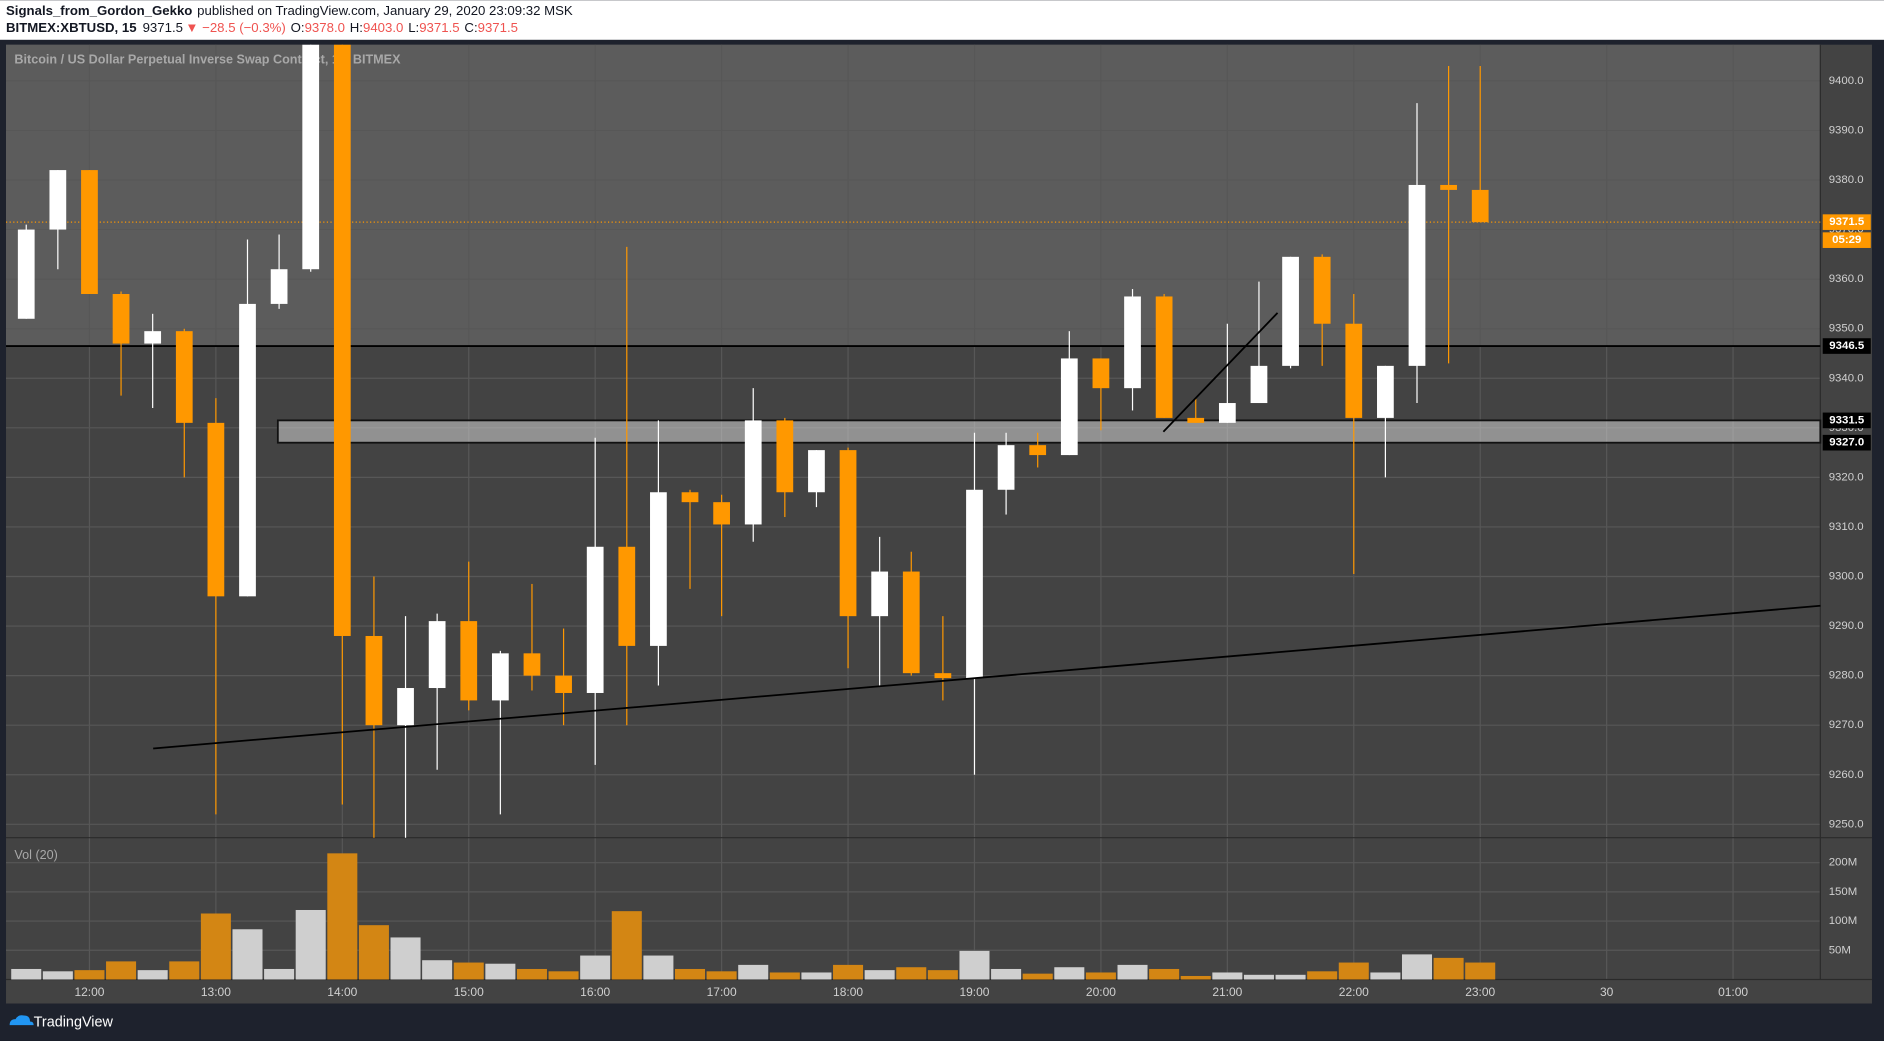 The image size is (1884, 1041). I want to click on x-tick-label: 19:00, so click(974, 992).